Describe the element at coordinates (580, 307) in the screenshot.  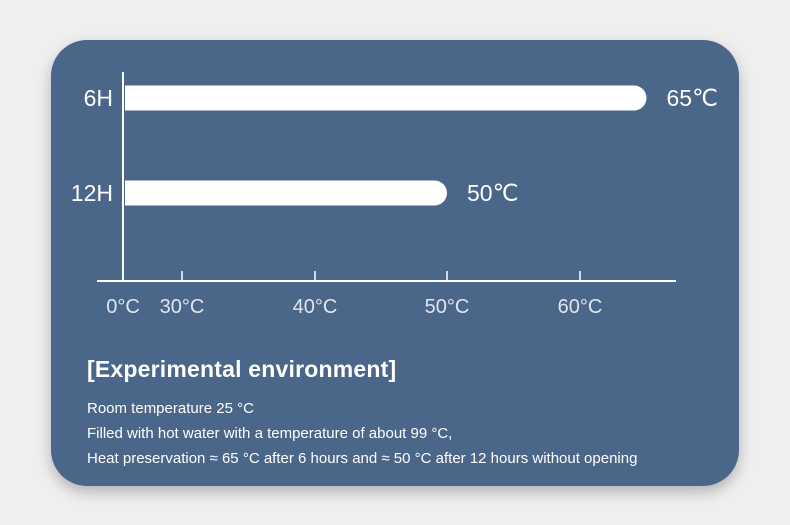
I see `x-tick-label-4: 60°C` at that location.